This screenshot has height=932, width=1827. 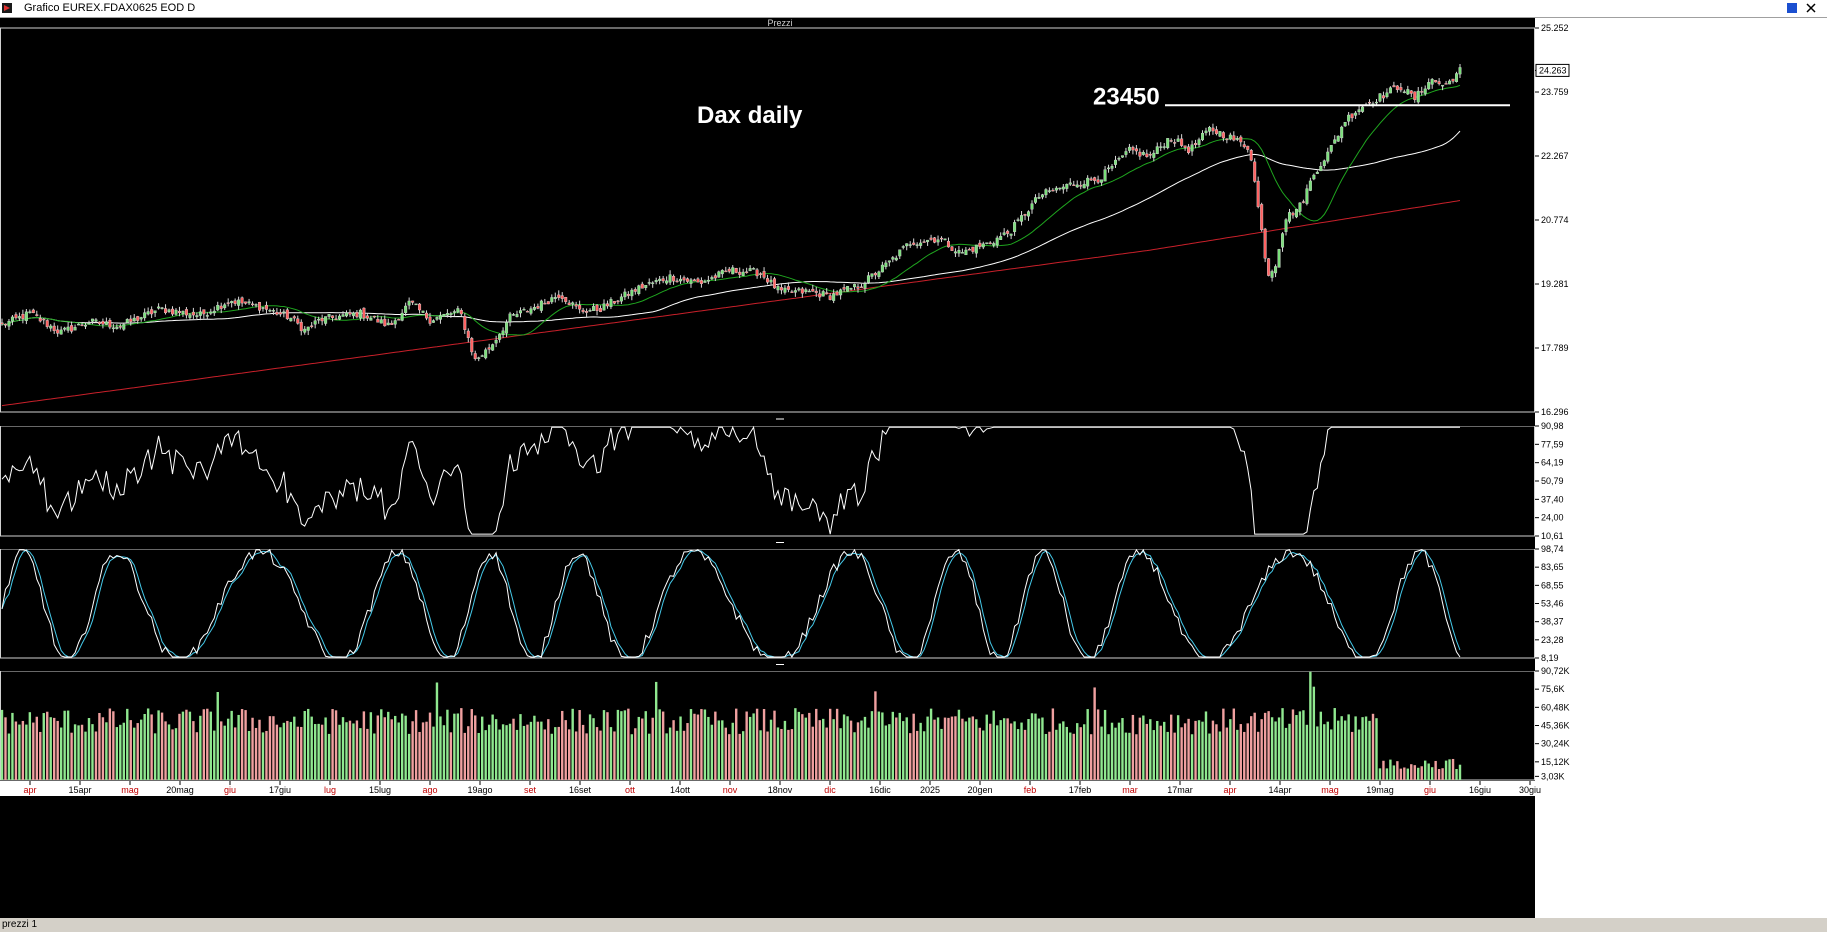 I want to click on restore-window-icon, so click(x=1792, y=8).